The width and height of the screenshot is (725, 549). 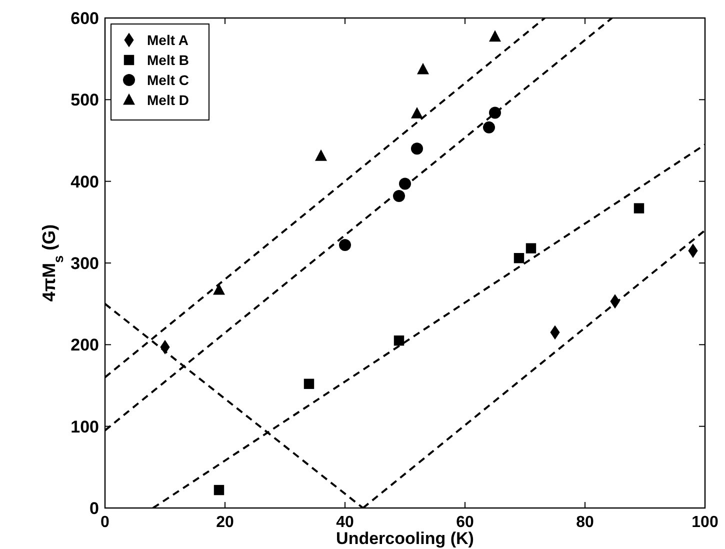 I want to click on x-tick-label: 0, so click(x=105, y=522).